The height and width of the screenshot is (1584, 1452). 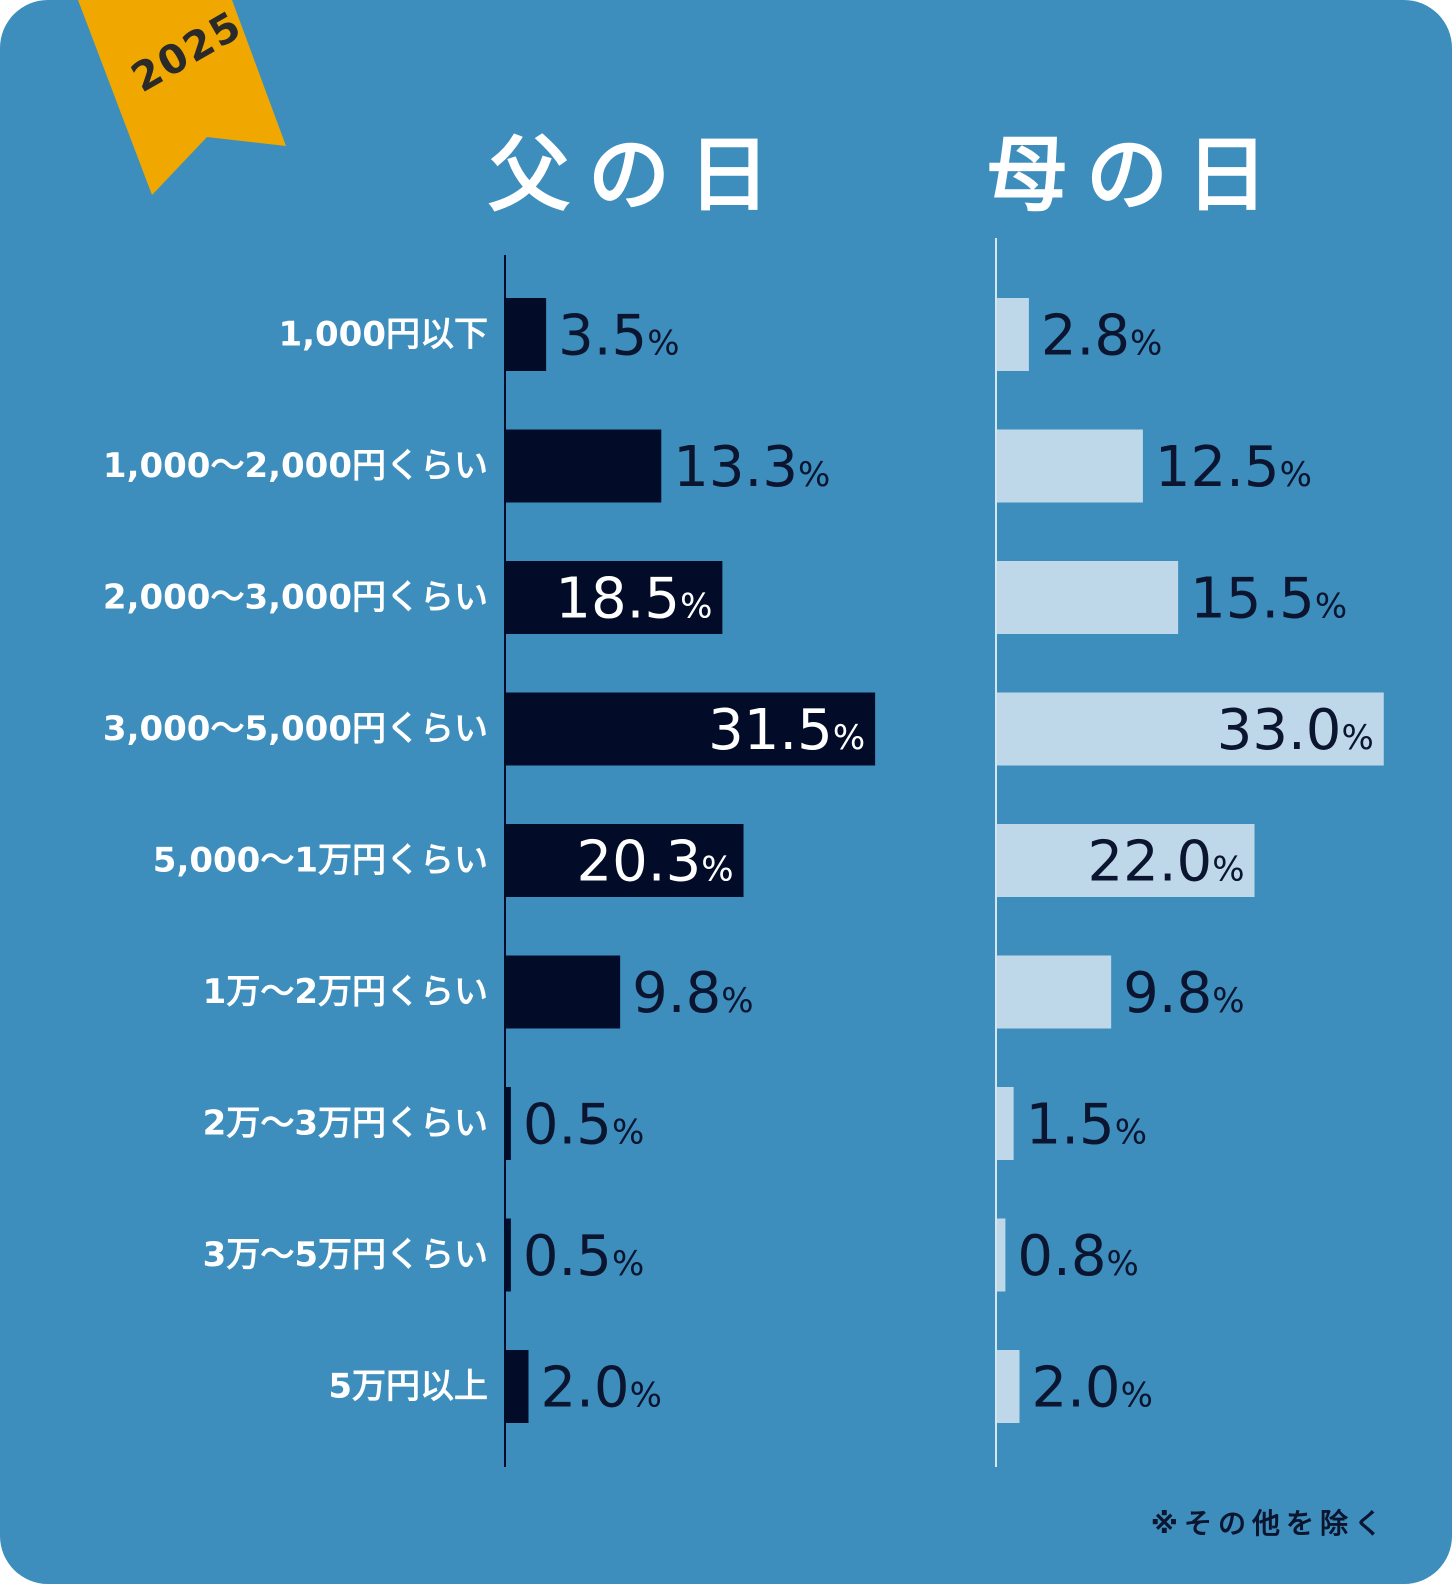 I want to click on mother-value-label: 9.8%, so click(x=1183, y=993).